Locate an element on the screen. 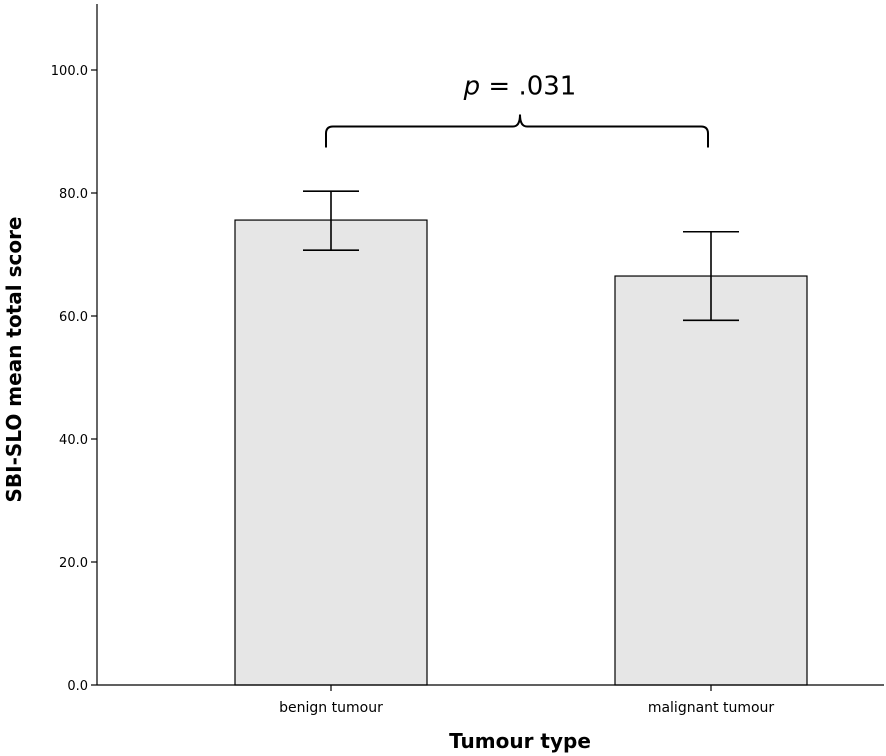  x-axis-title: Tumour type is located at coordinates (520, 741).